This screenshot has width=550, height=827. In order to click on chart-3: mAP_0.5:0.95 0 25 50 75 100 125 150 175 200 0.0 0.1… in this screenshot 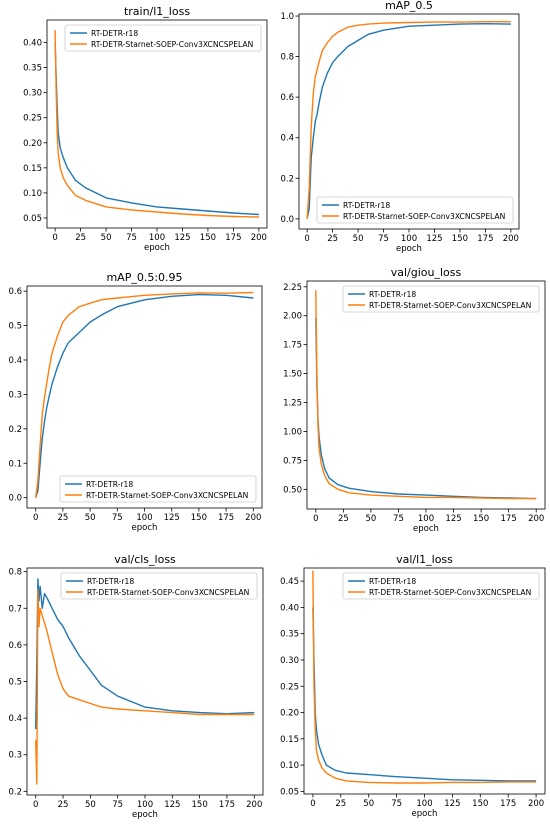, I will do `click(135, 402)`.